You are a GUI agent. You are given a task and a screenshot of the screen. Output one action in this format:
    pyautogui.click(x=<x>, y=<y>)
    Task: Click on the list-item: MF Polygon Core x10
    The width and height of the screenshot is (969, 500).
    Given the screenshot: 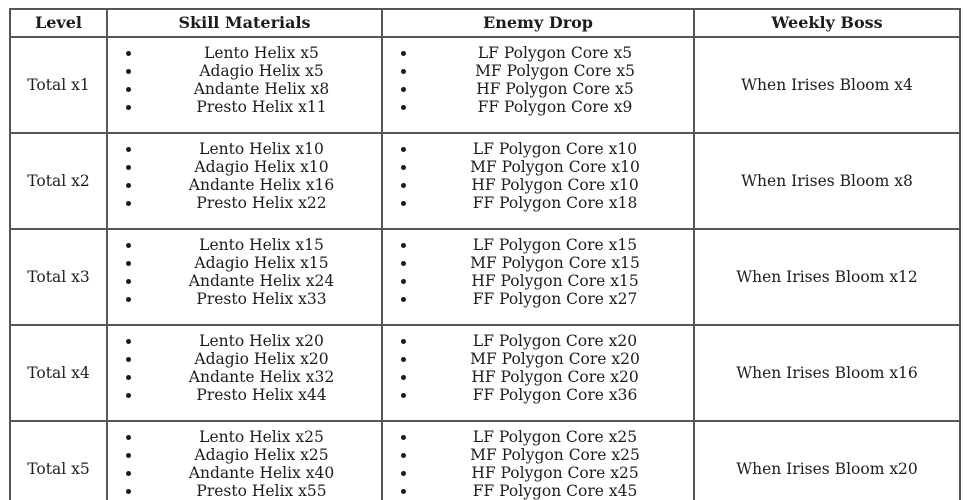 What is the action you would take?
    pyautogui.click(x=555, y=167)
    